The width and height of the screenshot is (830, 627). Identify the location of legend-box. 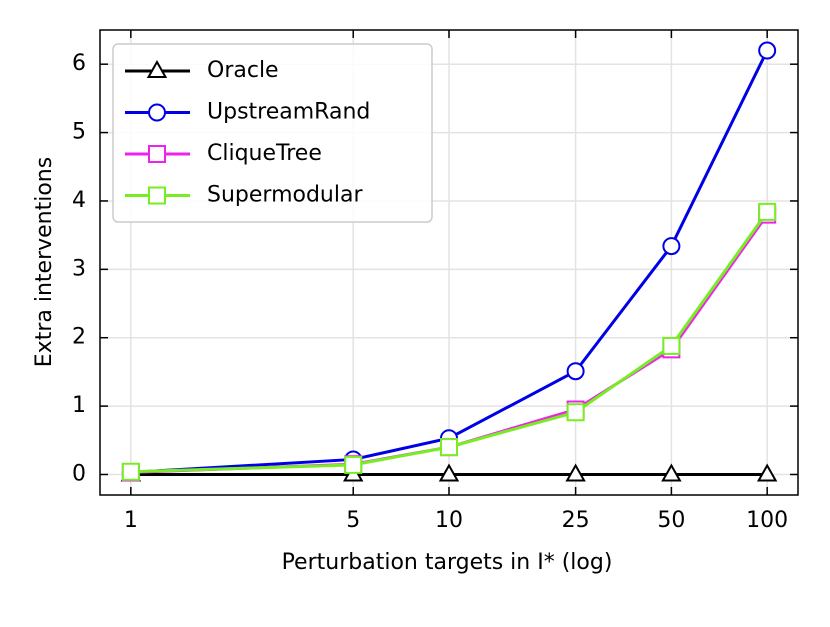
(272, 133).